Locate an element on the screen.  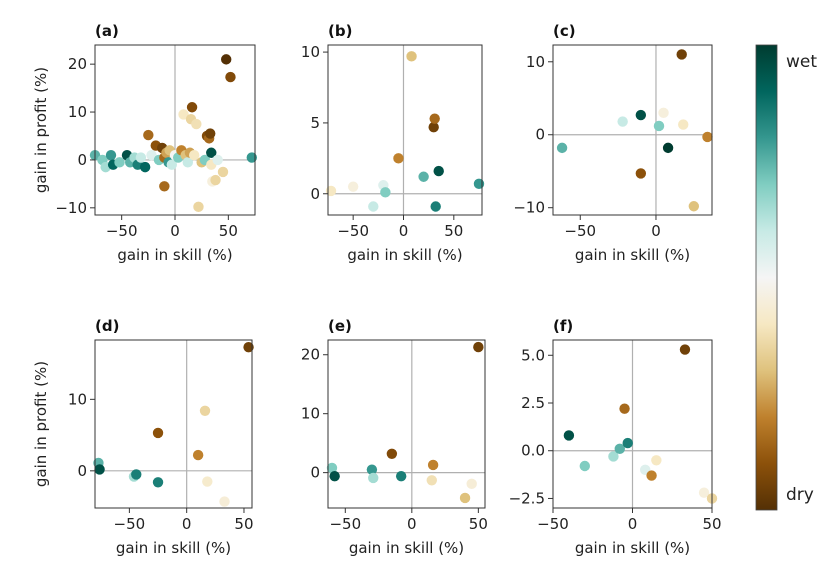
colorbar-wet-label: wet is located at coordinates (801, 62).